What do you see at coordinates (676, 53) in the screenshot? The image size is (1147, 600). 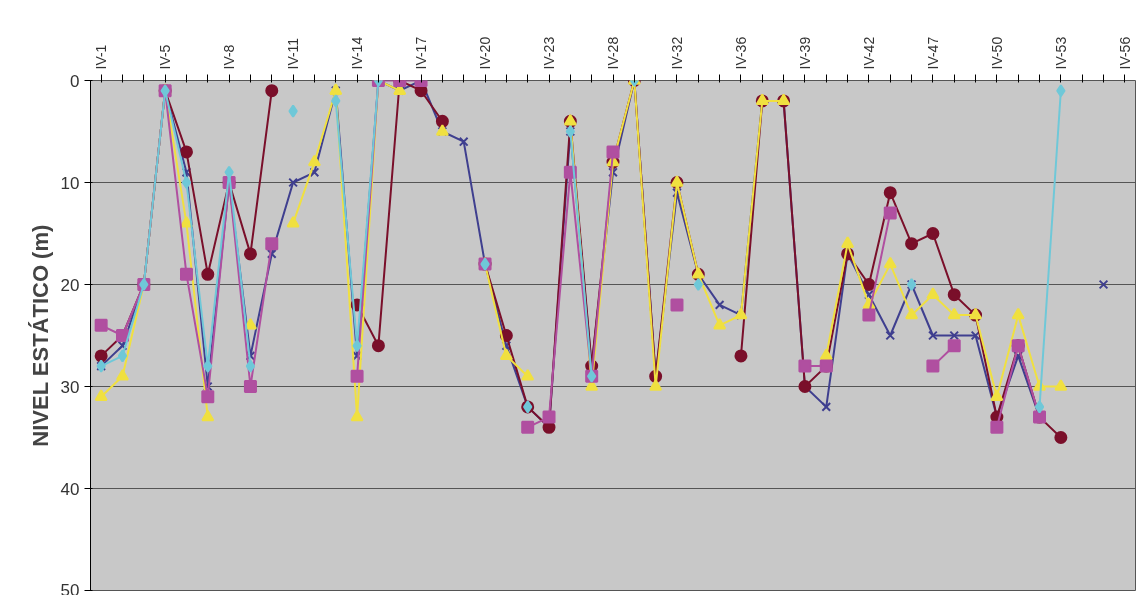 I see `x-tick-label: IV-32` at bounding box center [676, 53].